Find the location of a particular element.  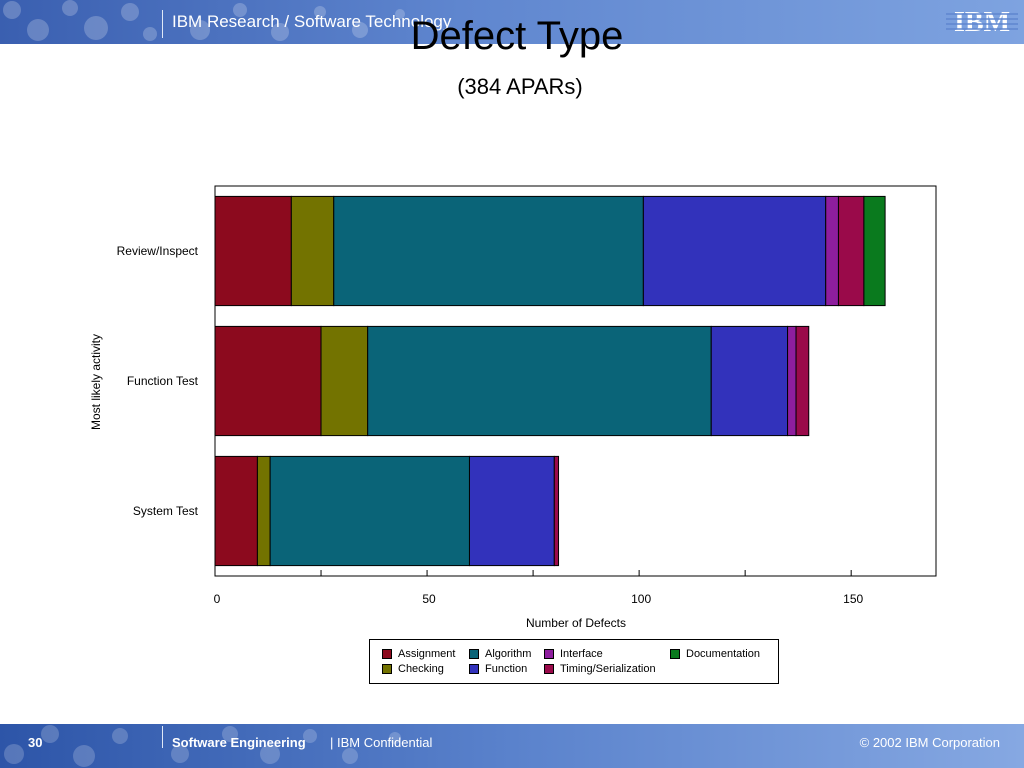

legend-item: Interface is located at coordinates (573, 654).